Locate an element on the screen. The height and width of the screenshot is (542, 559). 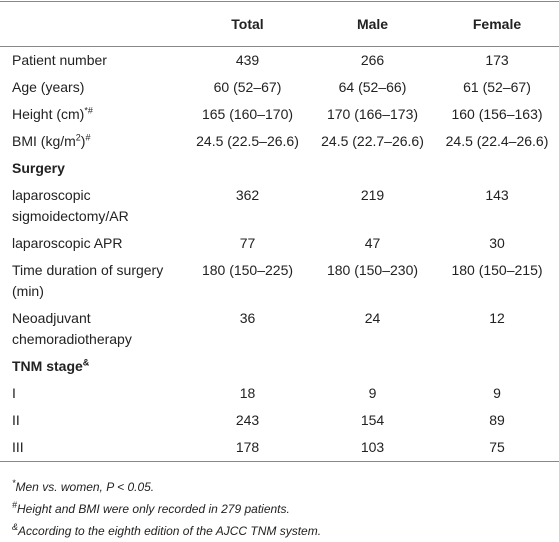
label-text: III is located at coordinates (18, 447).